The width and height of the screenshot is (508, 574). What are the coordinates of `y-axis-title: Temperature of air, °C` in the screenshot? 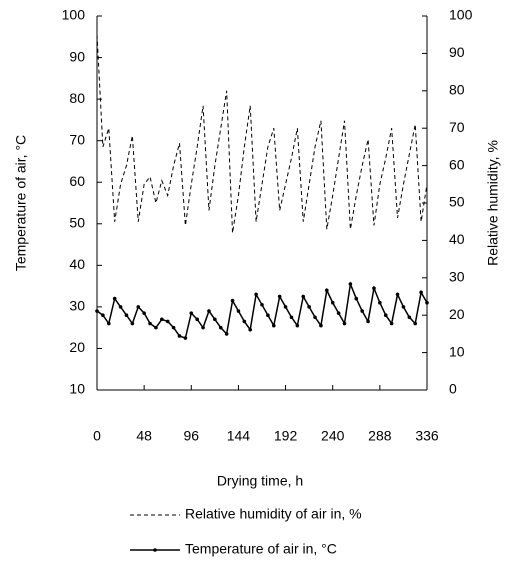 It's located at (21, 203).